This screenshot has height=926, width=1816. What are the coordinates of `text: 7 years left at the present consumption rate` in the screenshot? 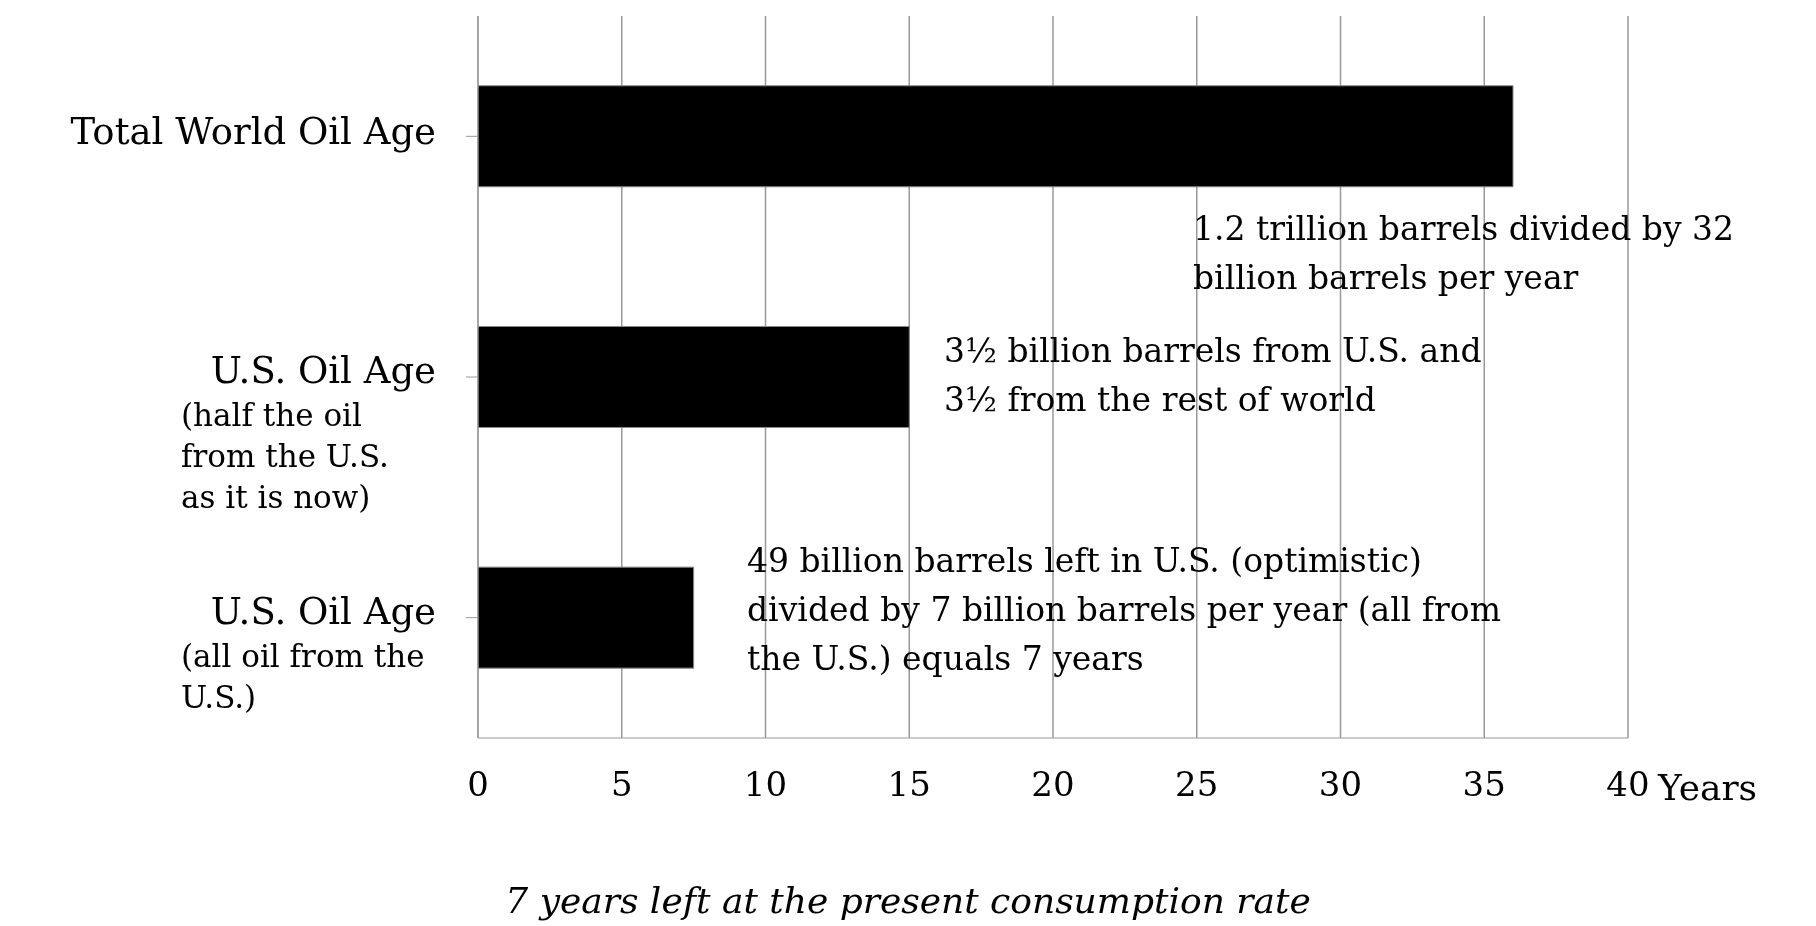 It's located at (908, 901).